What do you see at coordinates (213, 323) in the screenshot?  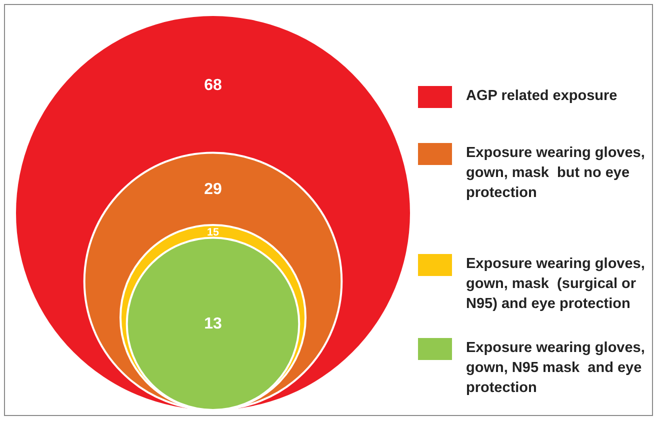 I see `data-label: 13` at bounding box center [213, 323].